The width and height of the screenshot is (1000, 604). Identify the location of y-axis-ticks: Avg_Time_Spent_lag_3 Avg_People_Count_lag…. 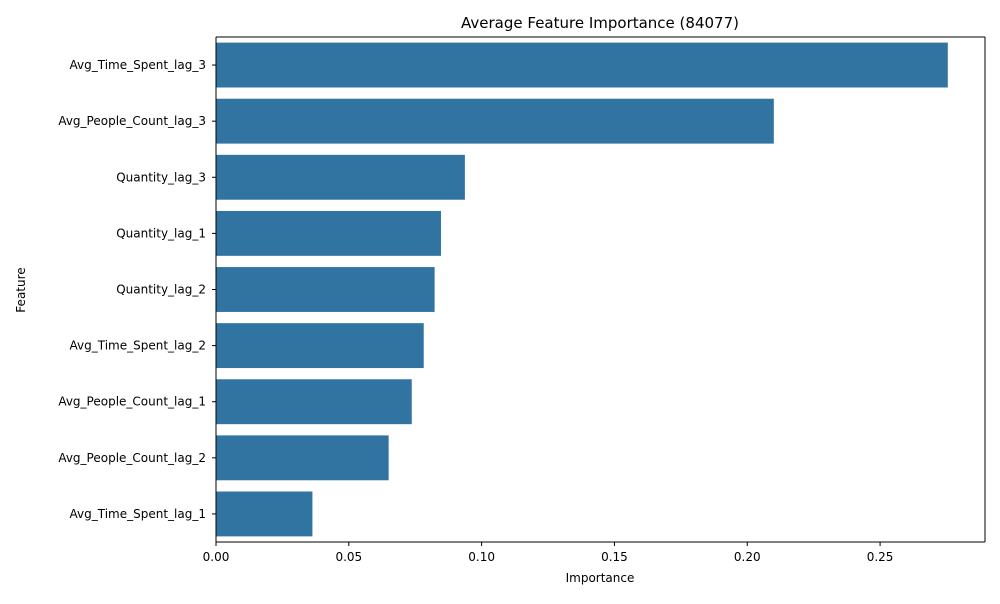
(137, 289).